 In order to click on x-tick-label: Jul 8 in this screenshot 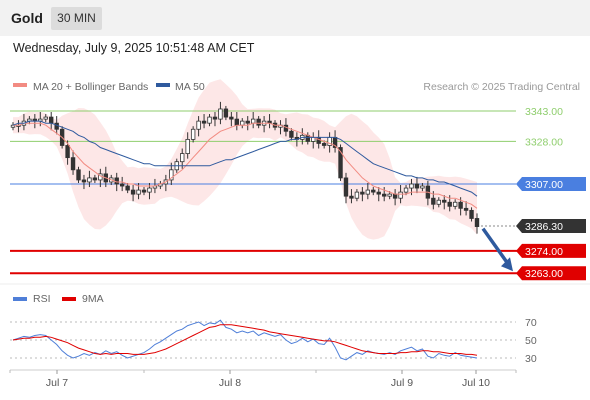, I will do `click(230, 383)`.